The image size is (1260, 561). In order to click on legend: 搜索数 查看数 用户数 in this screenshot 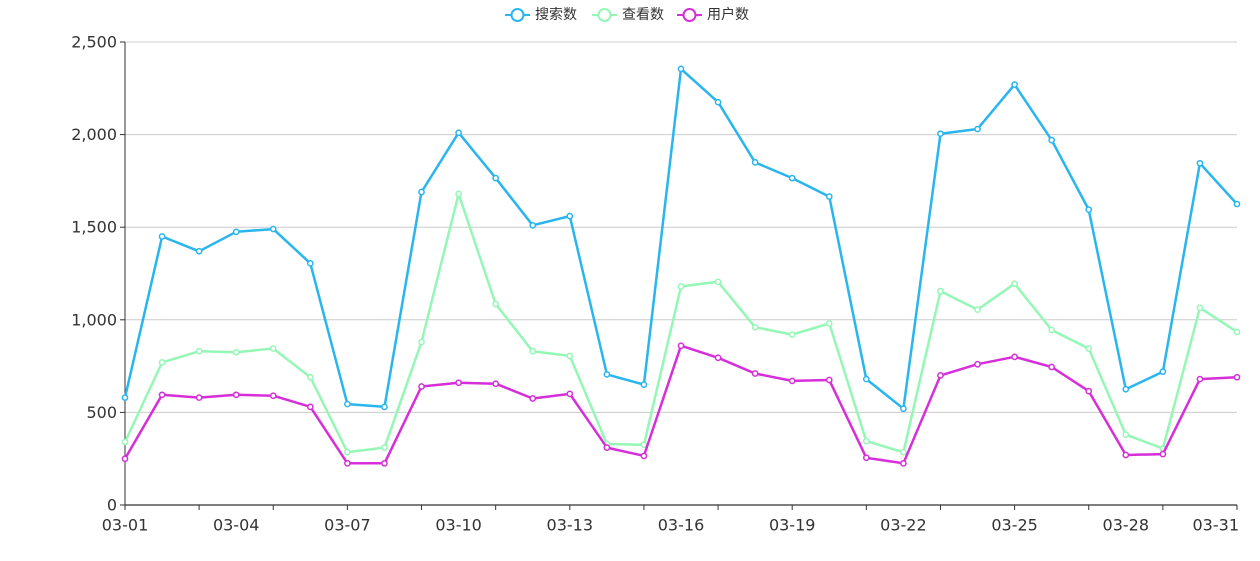, I will do `click(627, 14)`.